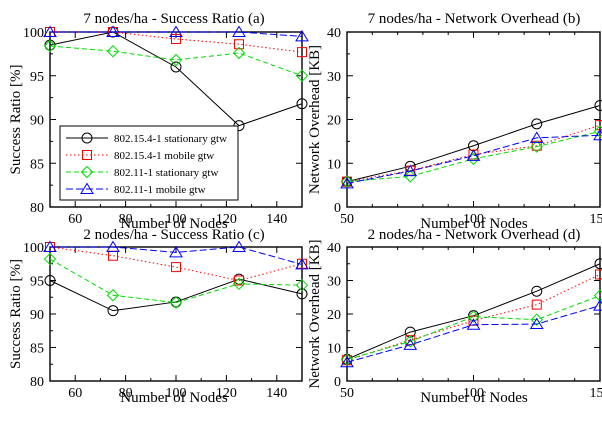  What do you see at coordinates (347, 393) in the screenshot?
I see `x-tick-label: 50` at bounding box center [347, 393].